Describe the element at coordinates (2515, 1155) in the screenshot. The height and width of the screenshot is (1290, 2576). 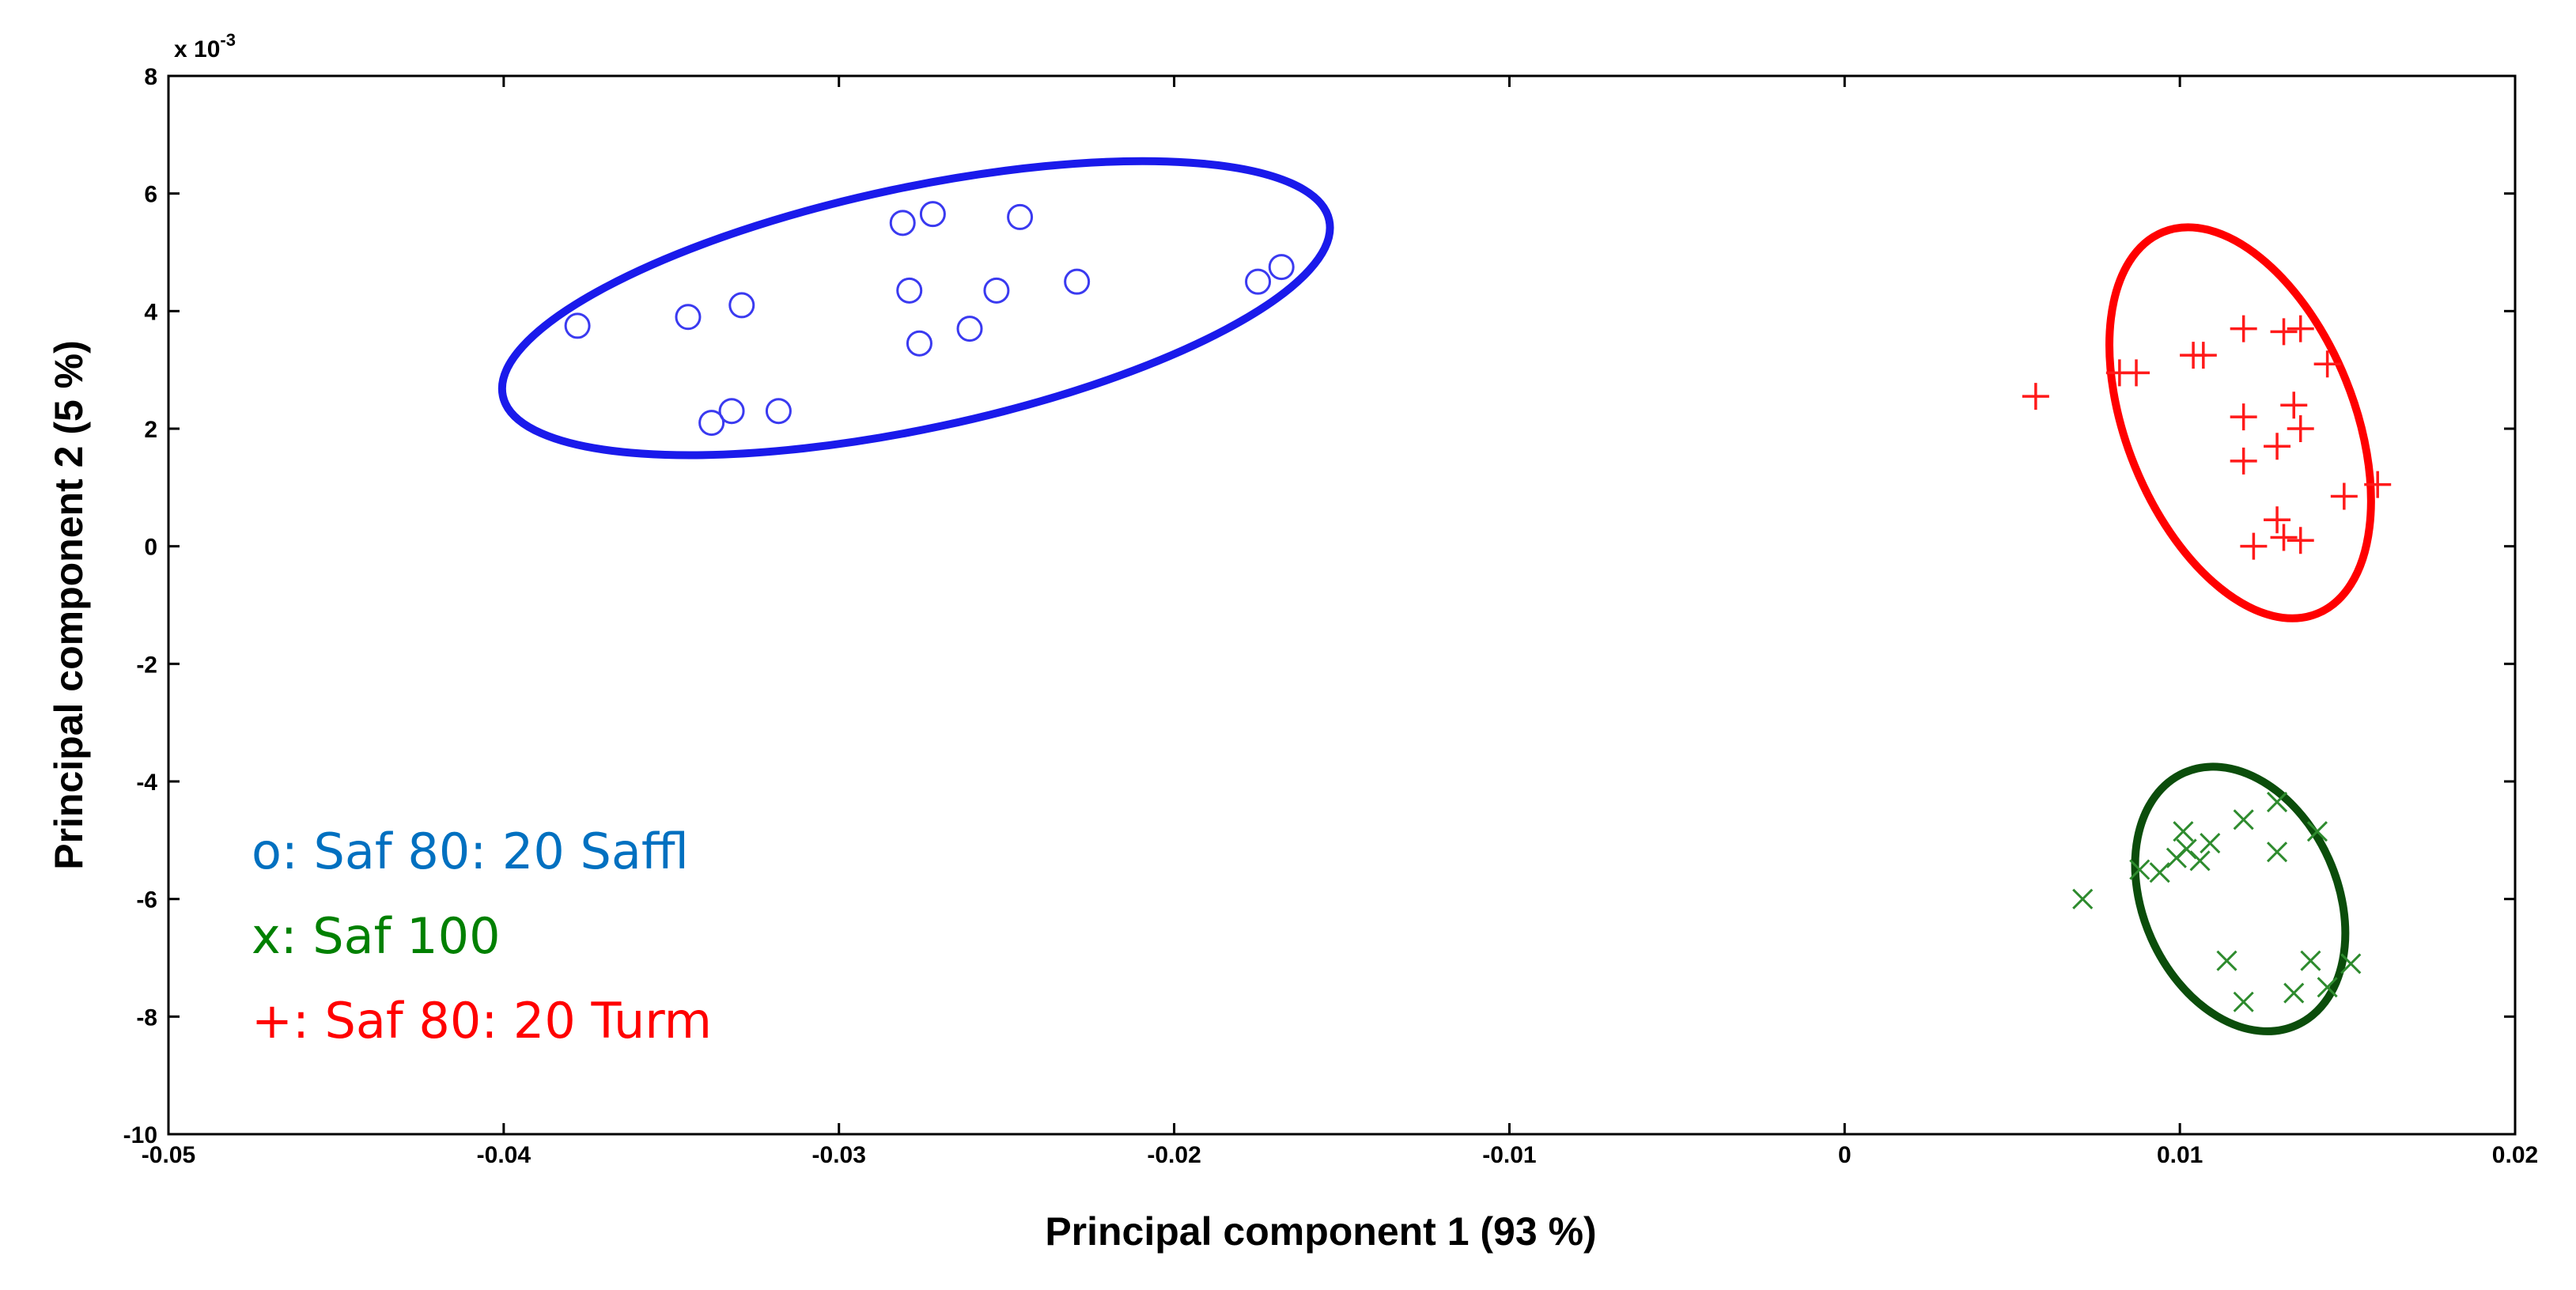
I see `x-tick-label: 0.02` at that location.